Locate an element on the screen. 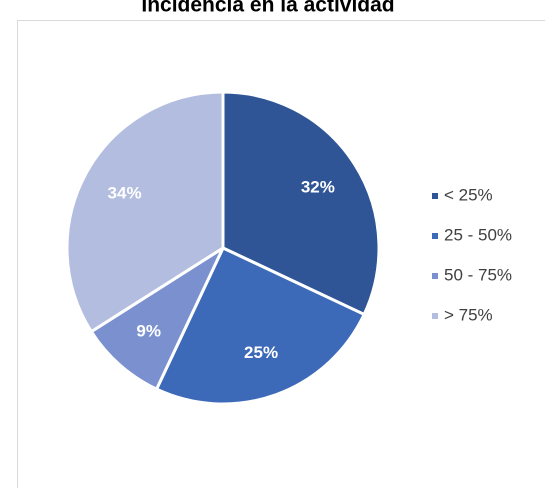 This screenshot has height=488, width=545. data-label: 34% is located at coordinates (125, 192).